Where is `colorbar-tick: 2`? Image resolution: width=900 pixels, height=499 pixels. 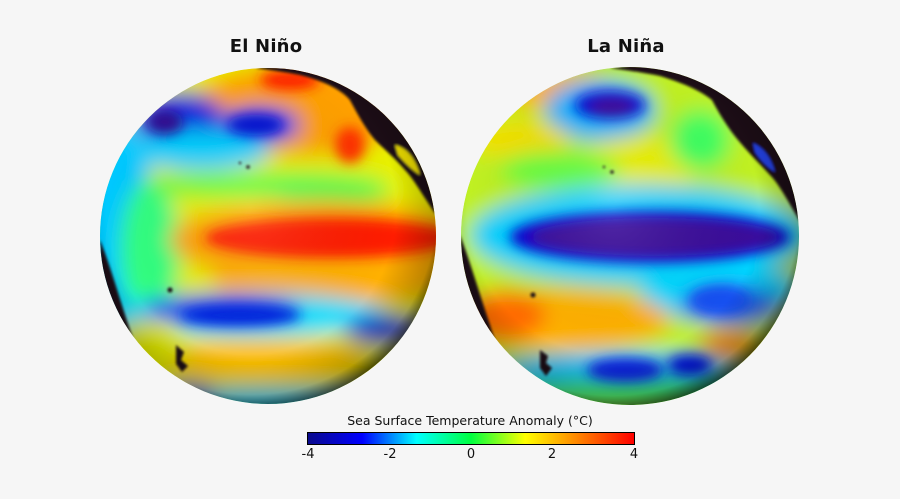
colorbar-tick: 2 is located at coordinates (552, 454).